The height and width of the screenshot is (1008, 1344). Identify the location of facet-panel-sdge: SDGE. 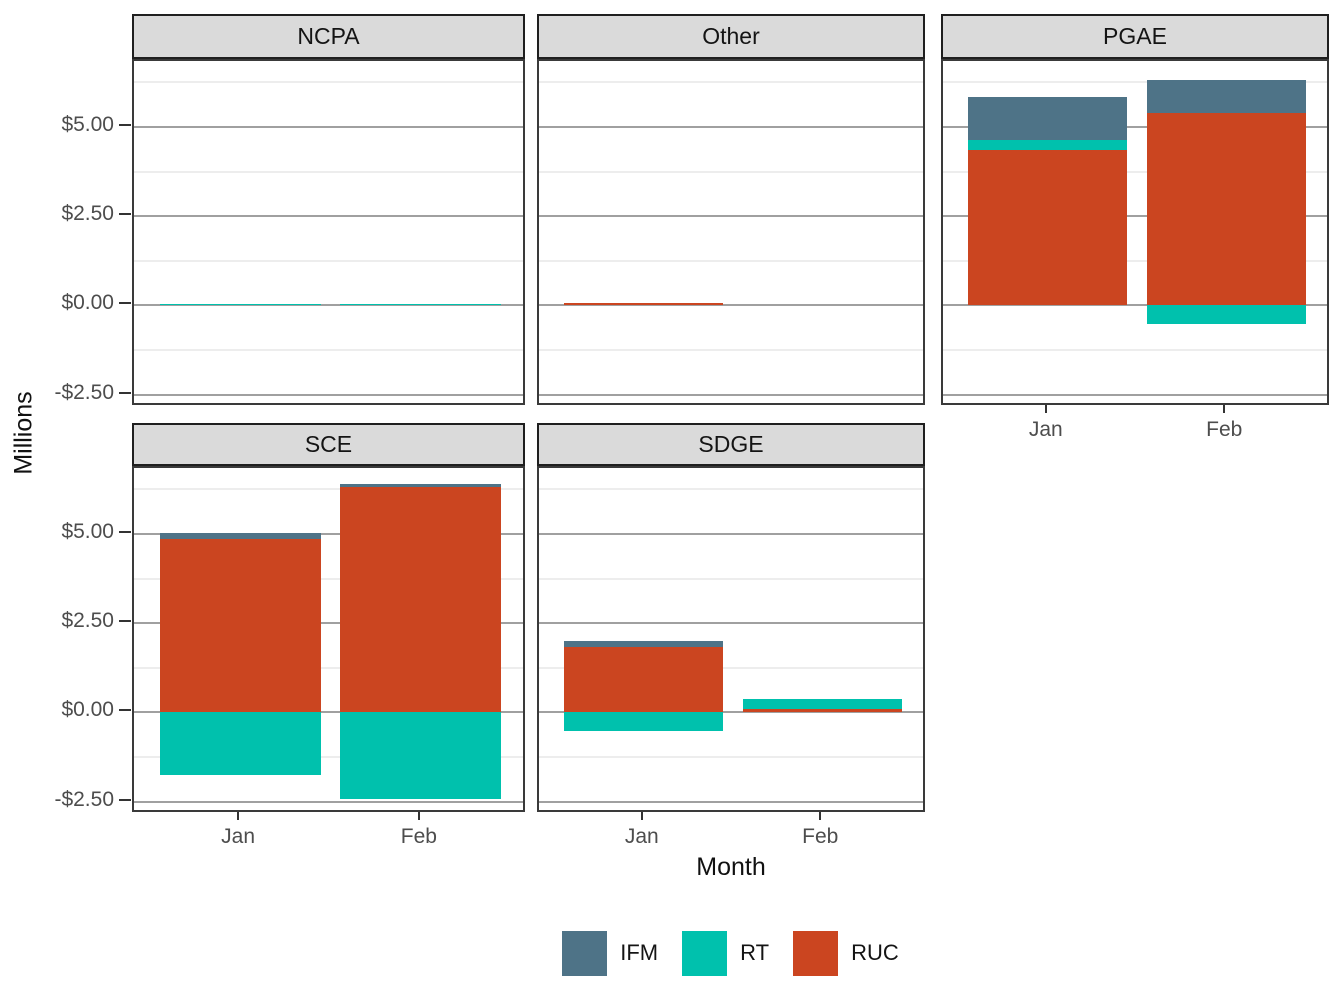
(731, 617).